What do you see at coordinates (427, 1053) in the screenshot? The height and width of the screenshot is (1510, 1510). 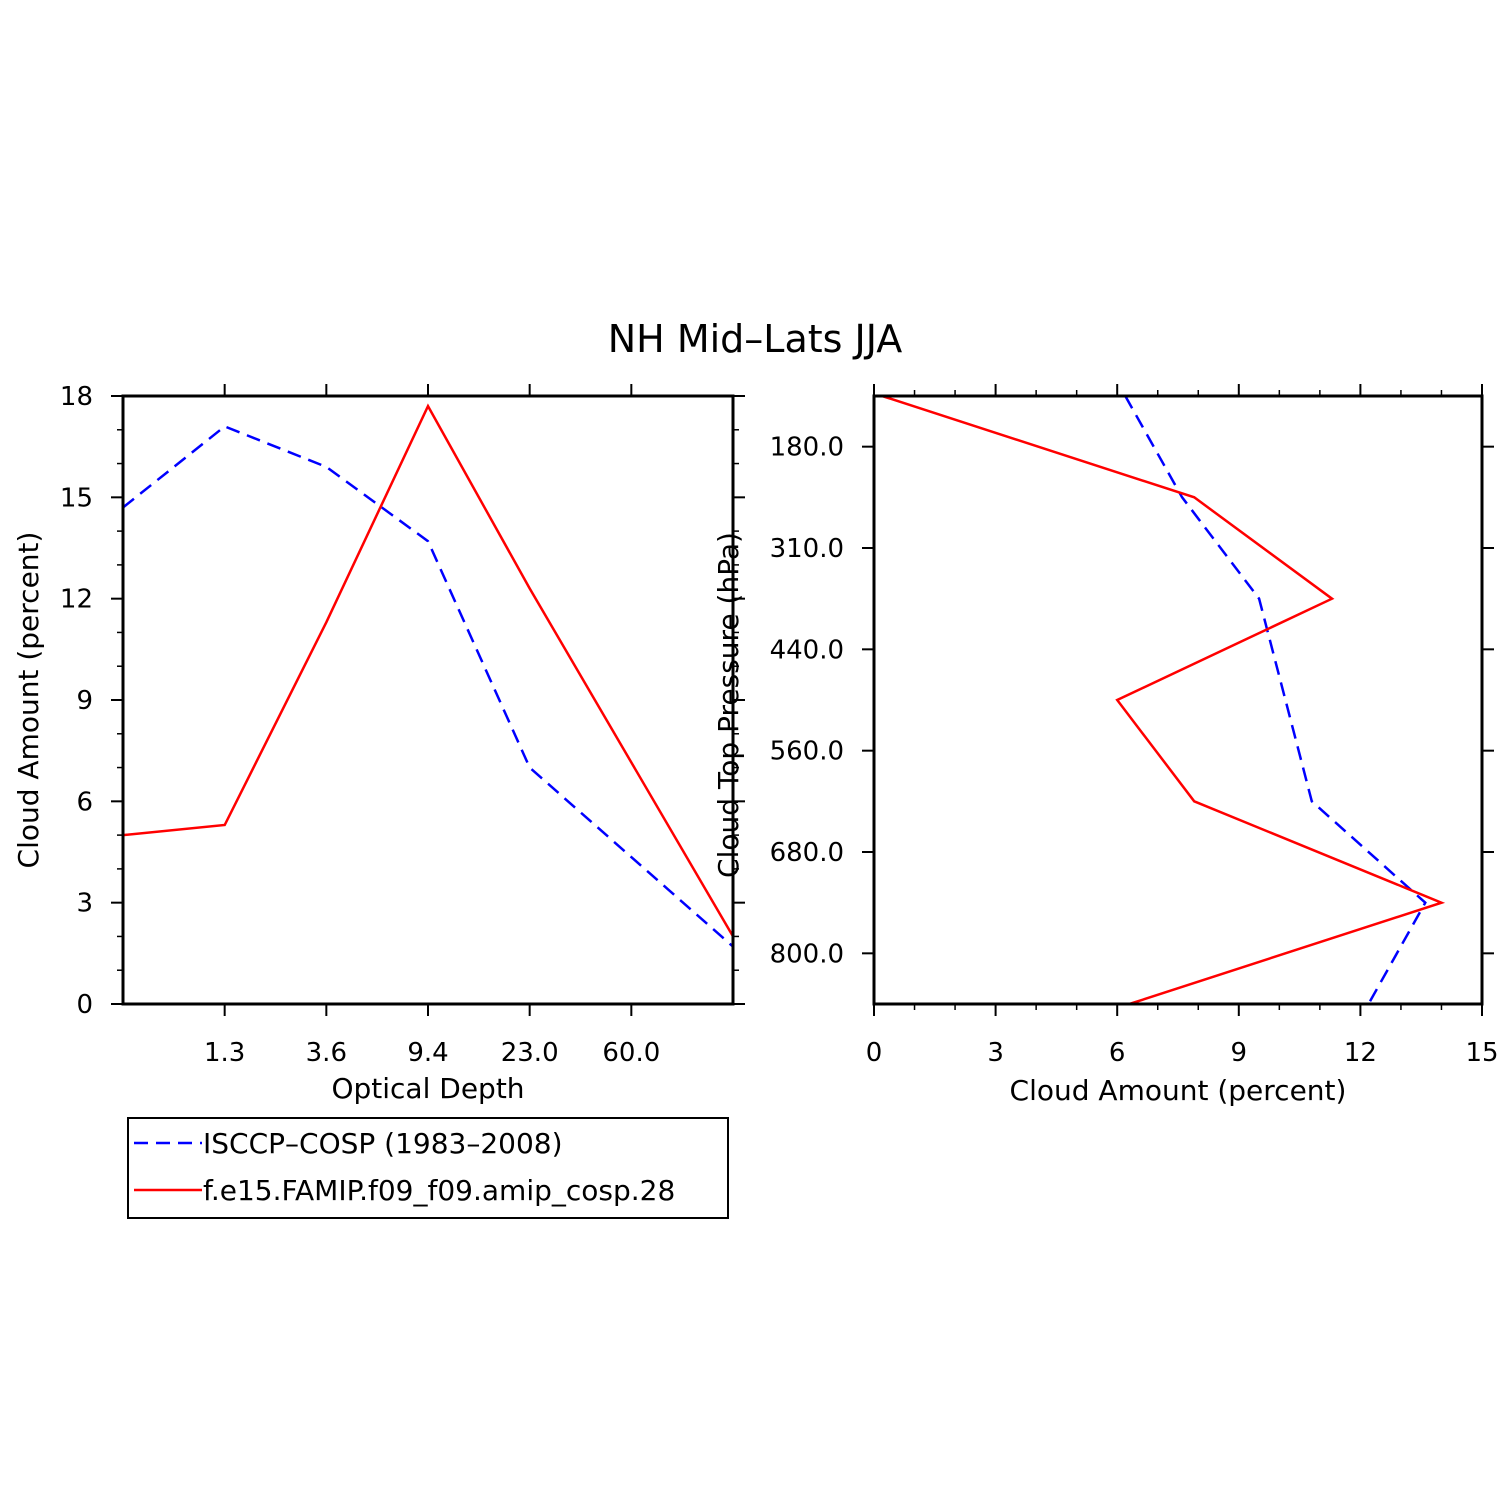 I see `left-xtick-label: 9.4` at bounding box center [427, 1053].